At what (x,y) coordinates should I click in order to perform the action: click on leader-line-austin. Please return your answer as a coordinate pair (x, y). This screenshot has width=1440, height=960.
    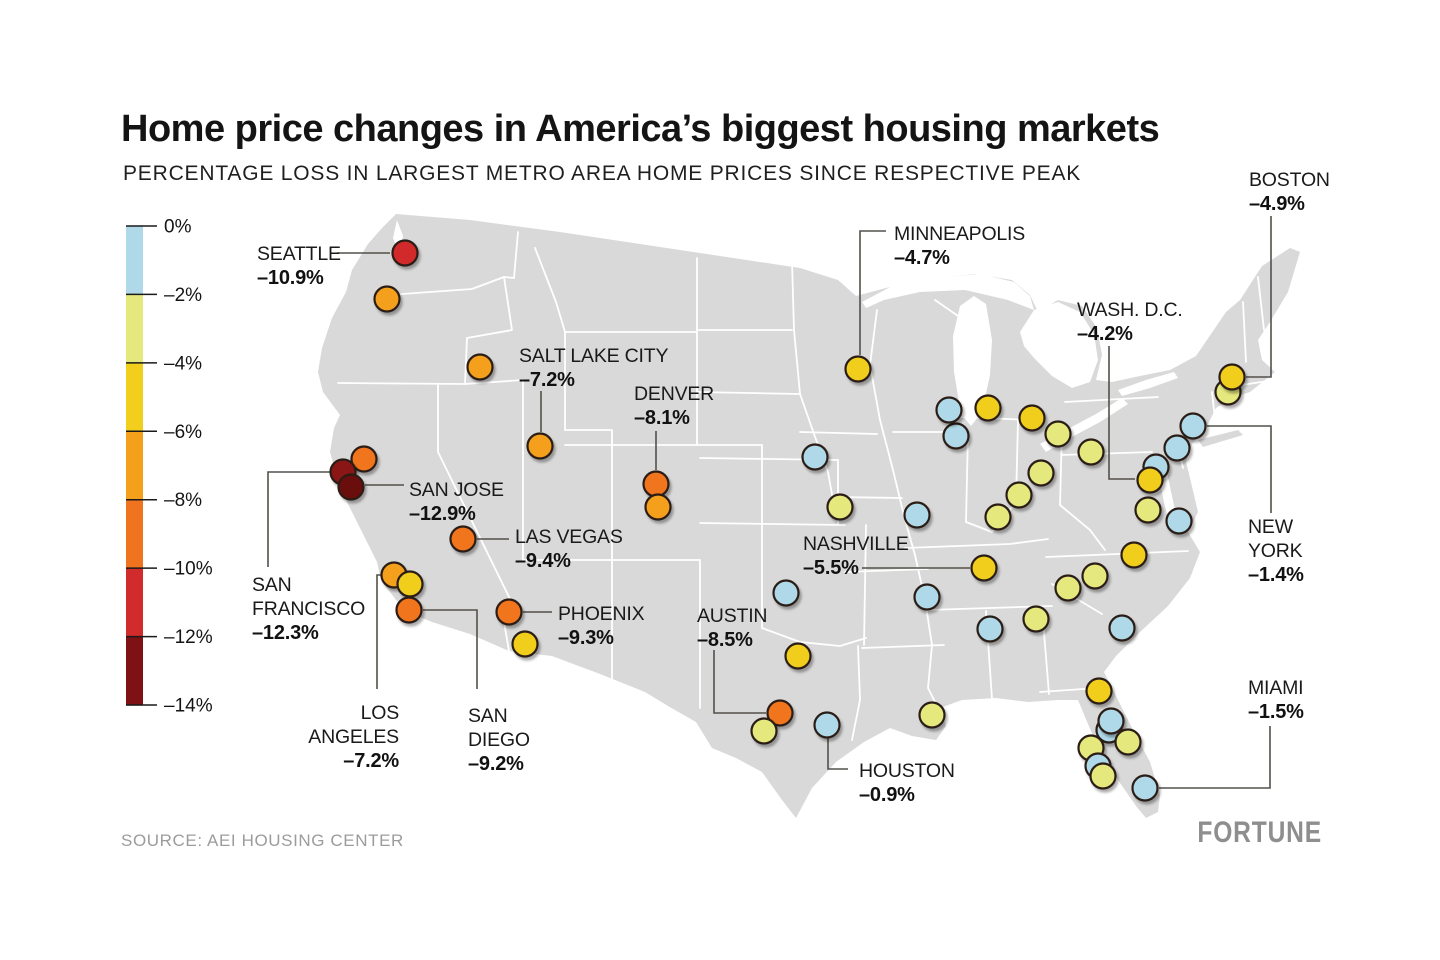
    Looking at the image, I should click on (739, 682).